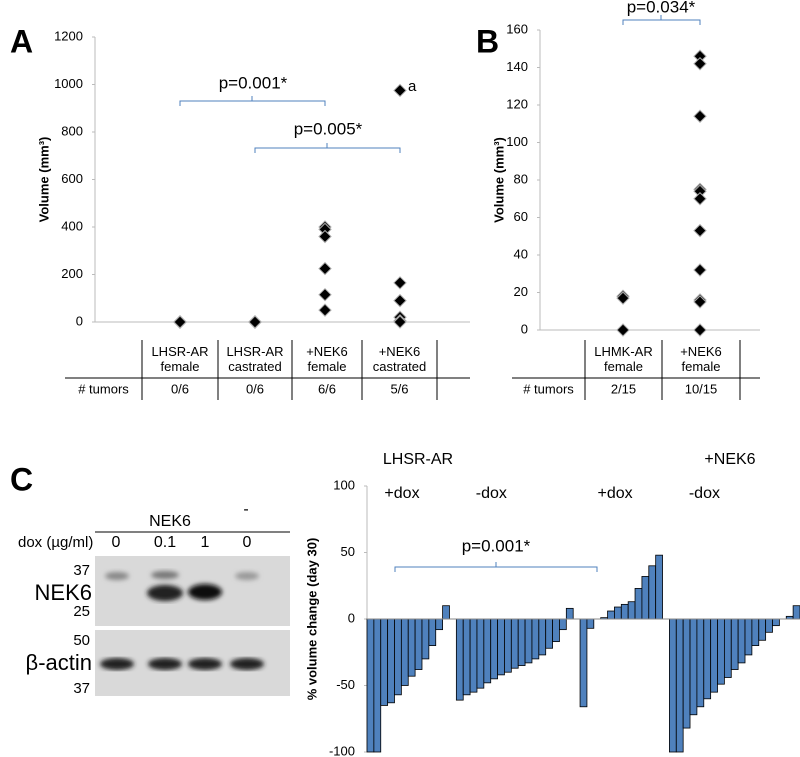 The width and height of the screenshot is (800, 757). Describe the element at coordinates (401, 493) in the screenshot. I see `subgroup-label: +dox` at that location.